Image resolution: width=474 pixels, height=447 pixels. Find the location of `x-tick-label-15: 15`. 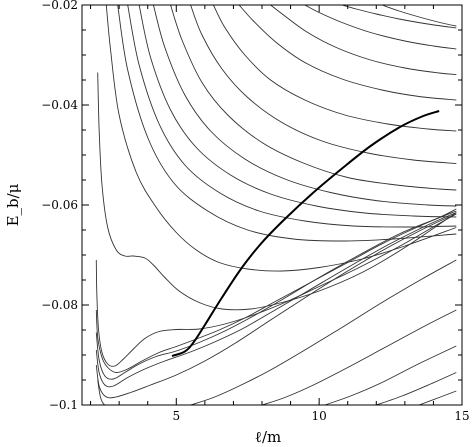

x-tick-label-15: 15 is located at coordinates (461, 416).